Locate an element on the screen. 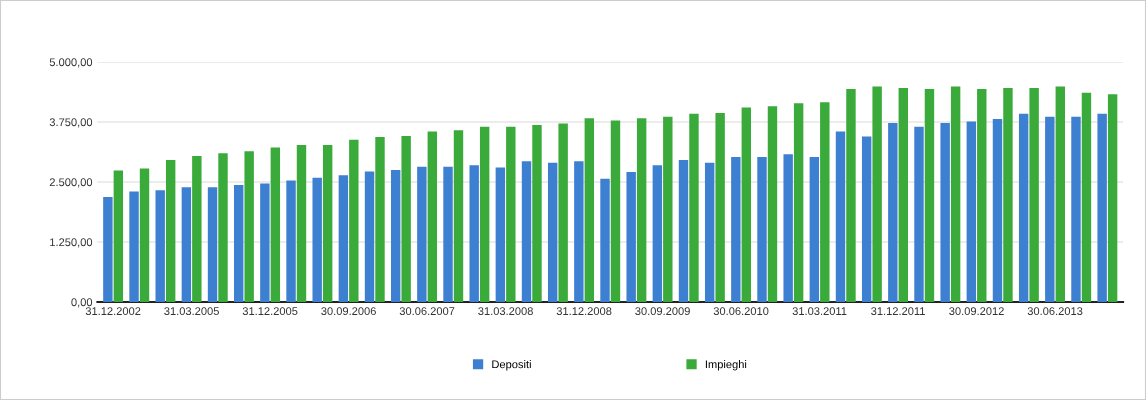 The image size is (1146, 400). y-tick-label: 0,00 is located at coordinates (82, 303).